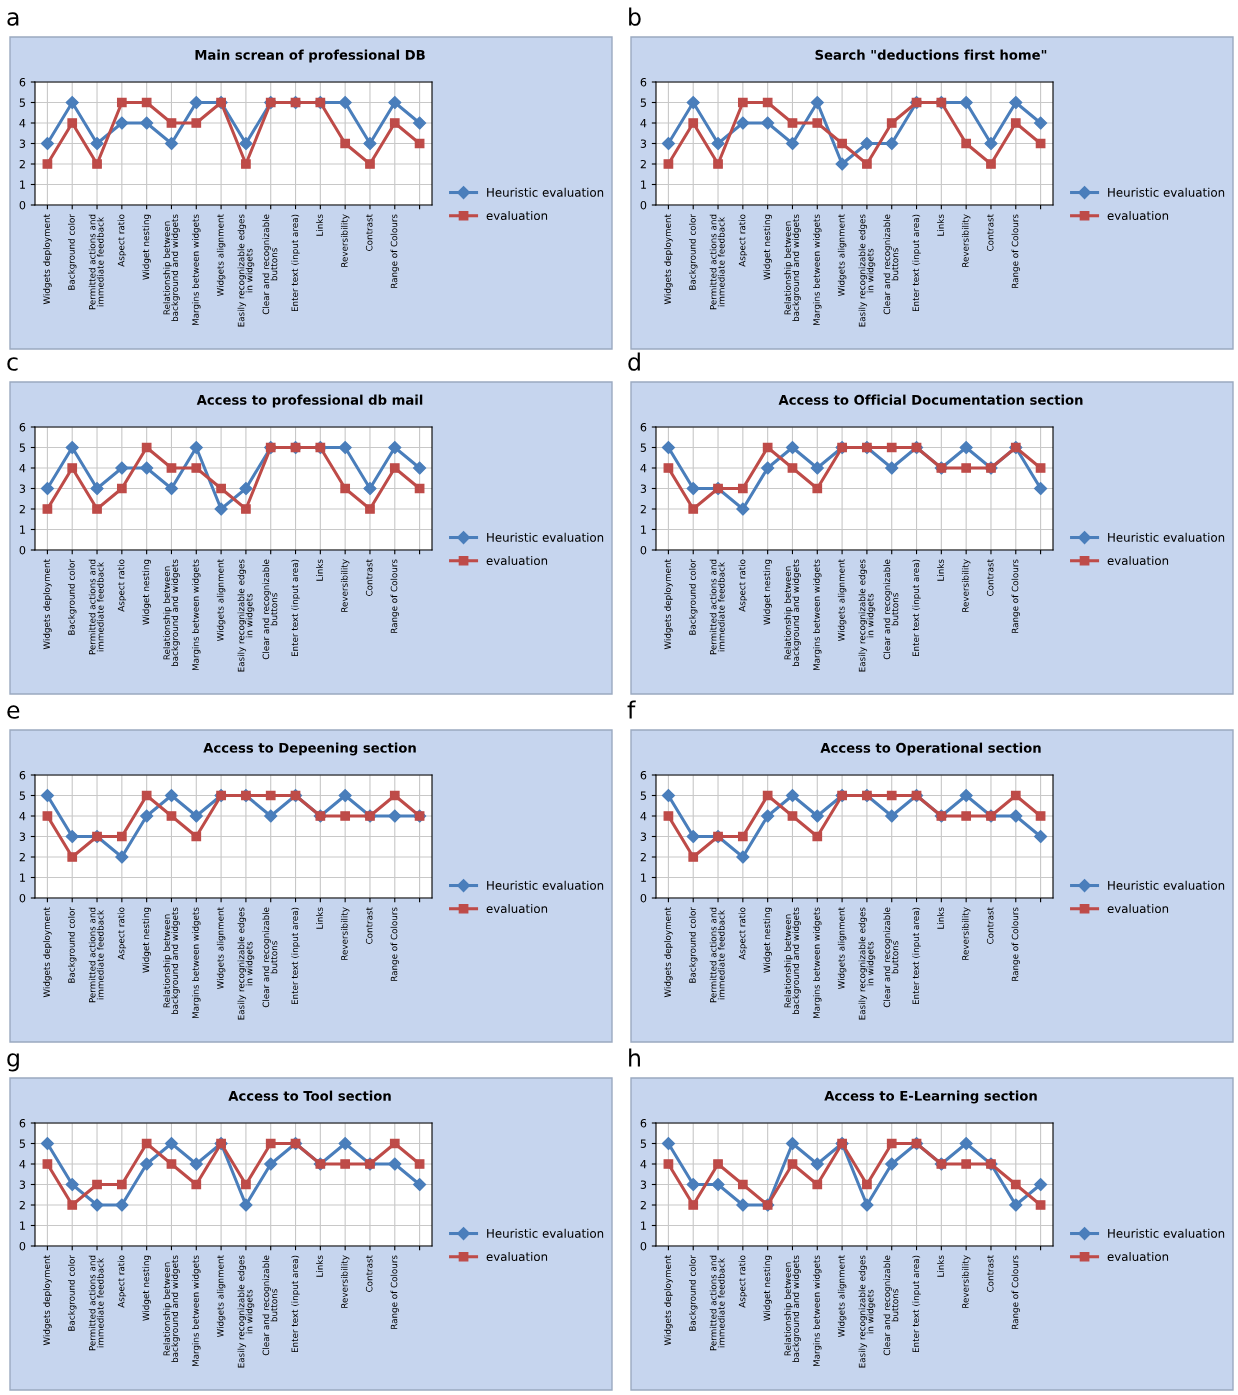  What do you see at coordinates (634, 361) in the screenshot?
I see `text: d` at bounding box center [634, 361].